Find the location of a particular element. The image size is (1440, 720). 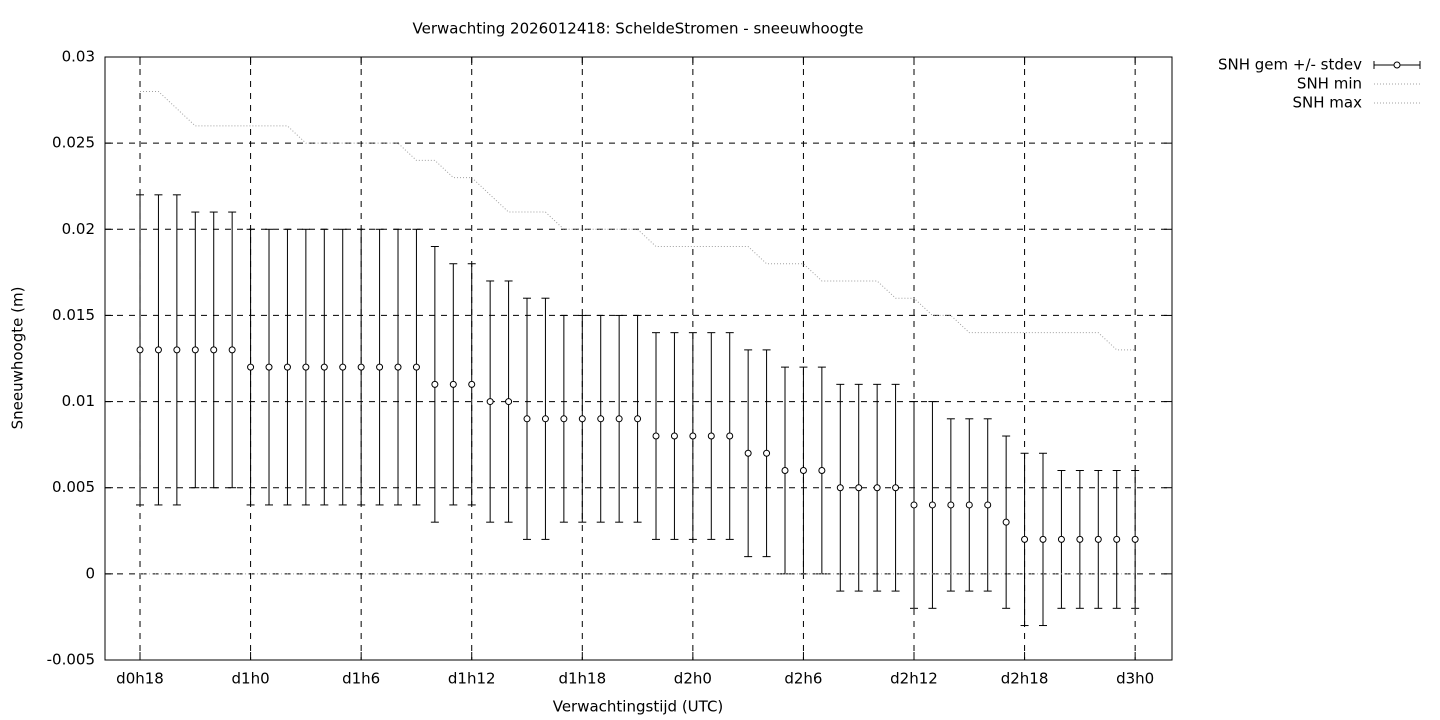

x-tick-label: d2h18 is located at coordinates (1025, 679).